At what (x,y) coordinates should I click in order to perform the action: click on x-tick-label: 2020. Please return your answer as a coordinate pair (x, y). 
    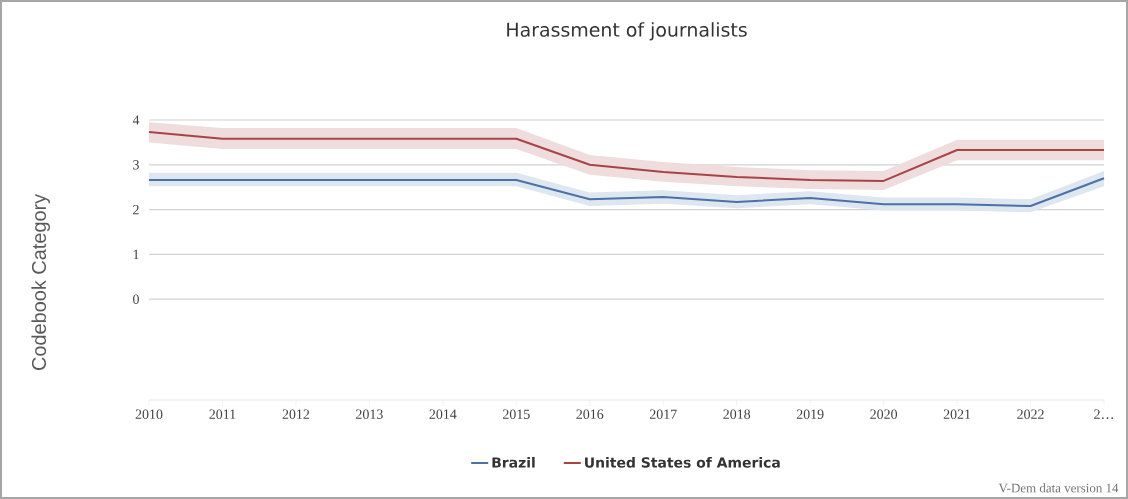
    Looking at the image, I should click on (884, 414).